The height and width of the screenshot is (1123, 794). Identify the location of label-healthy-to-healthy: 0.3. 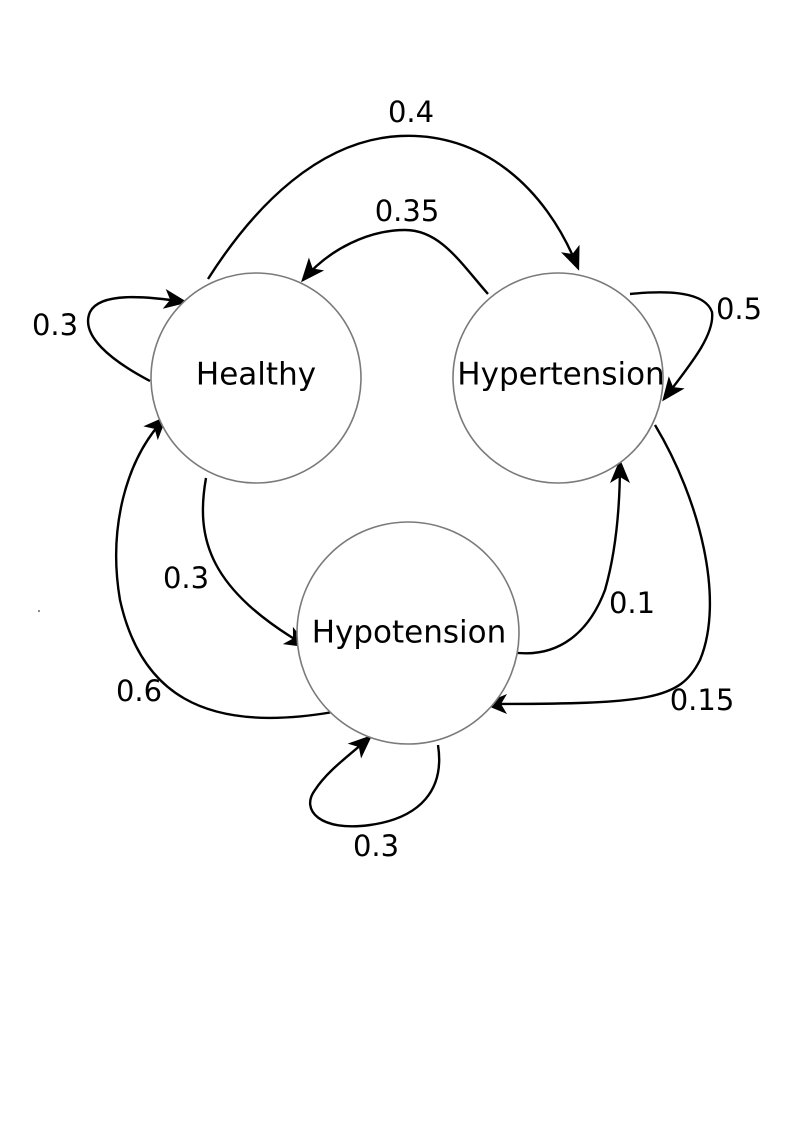
(55, 325).